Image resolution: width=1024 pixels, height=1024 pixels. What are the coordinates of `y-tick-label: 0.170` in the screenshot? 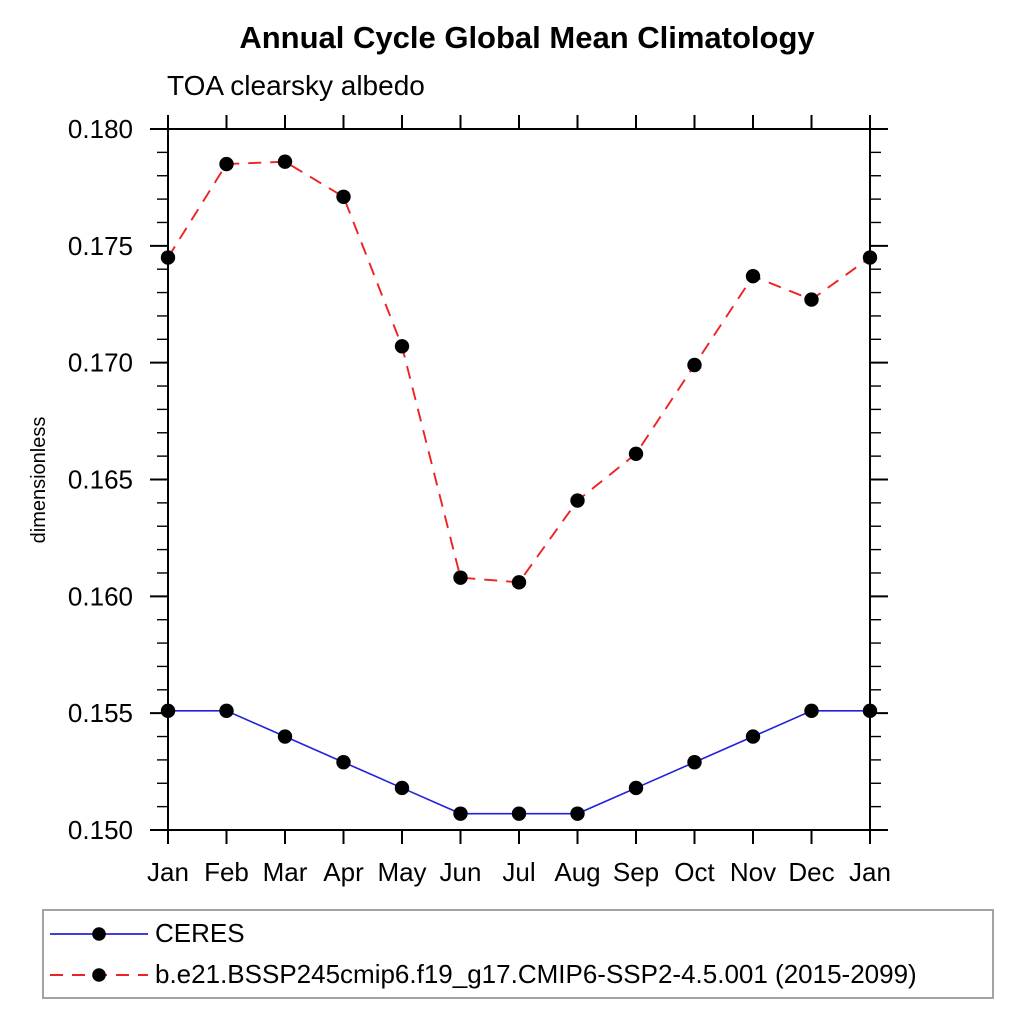 It's located at (100, 363).